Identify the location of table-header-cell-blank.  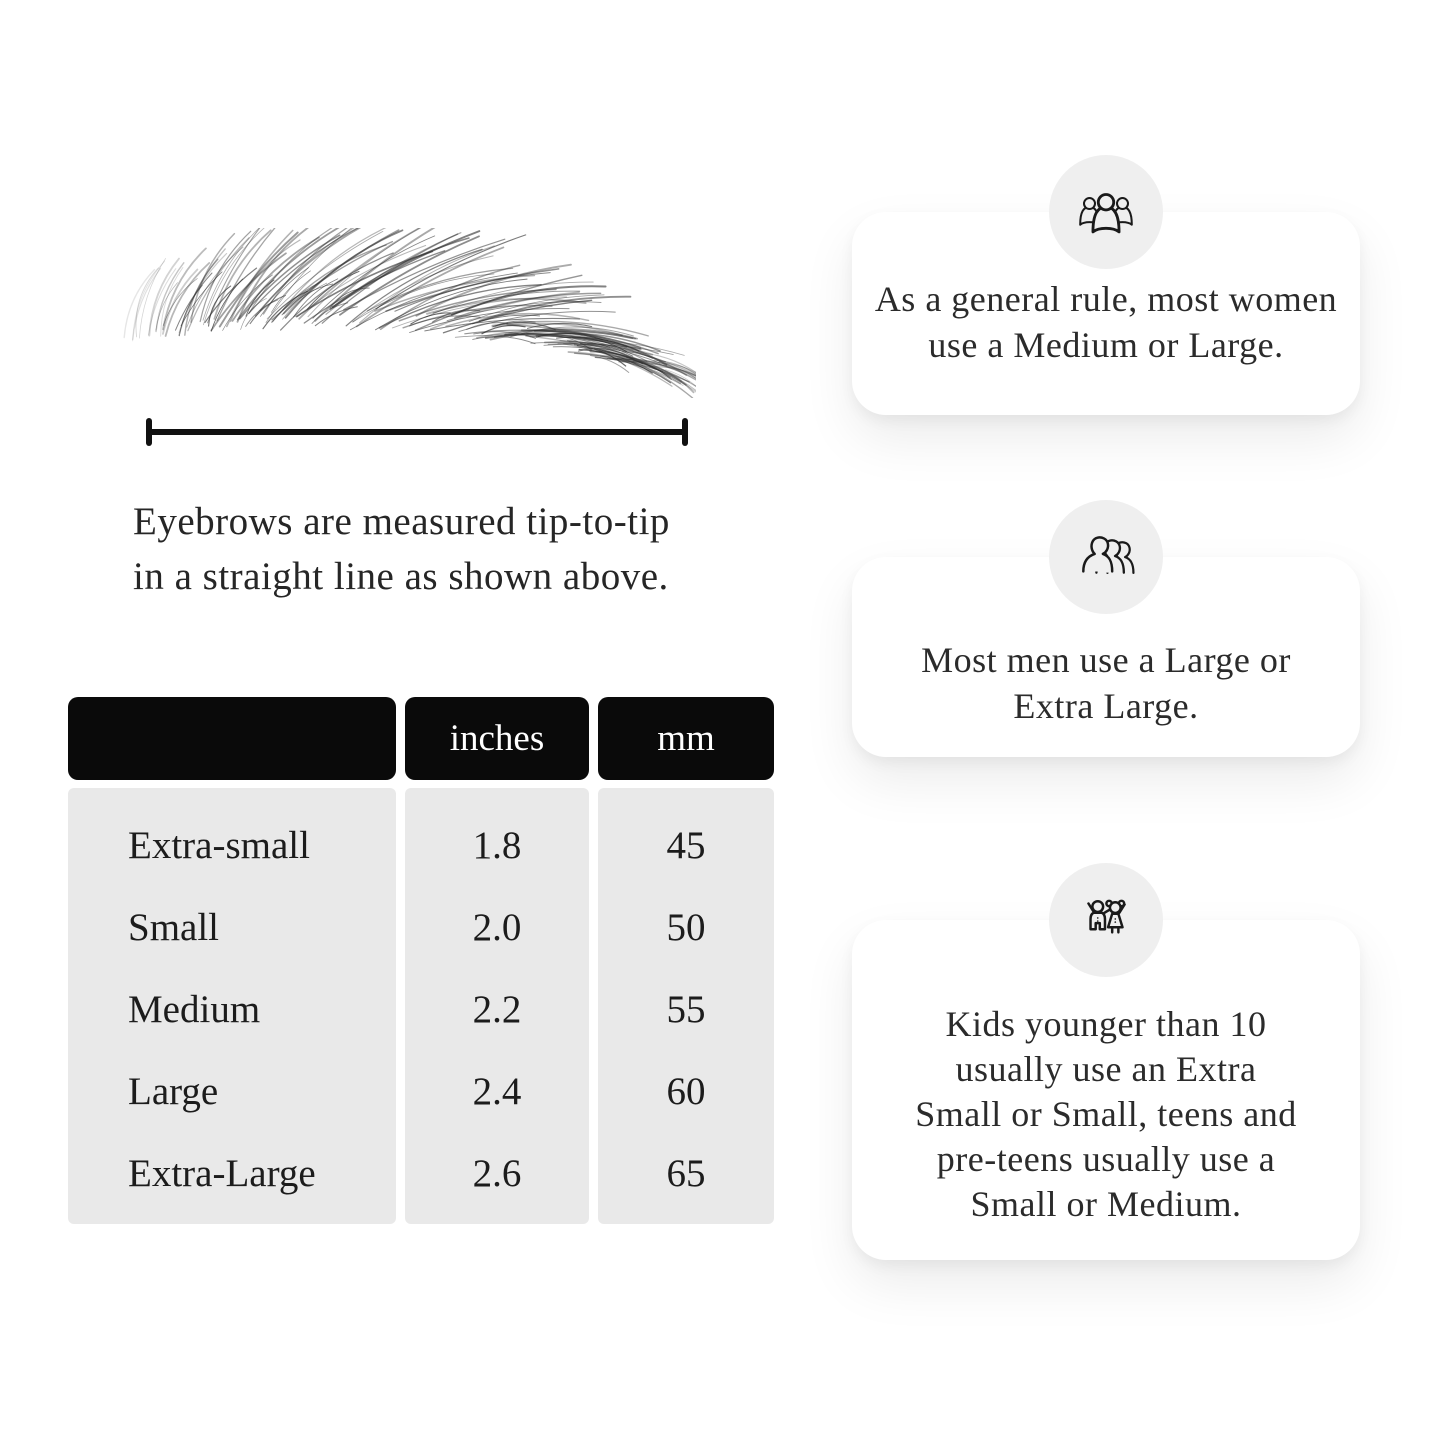
(232, 738).